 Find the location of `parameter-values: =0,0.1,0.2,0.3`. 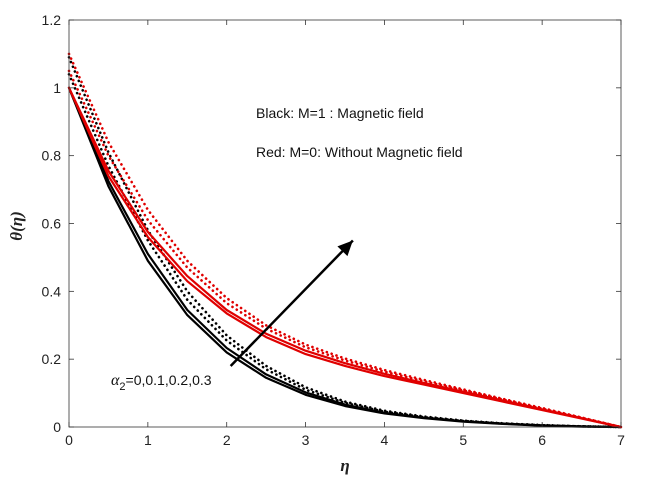

parameter-values: =0,0.1,0.2,0.3 is located at coordinates (169, 380).